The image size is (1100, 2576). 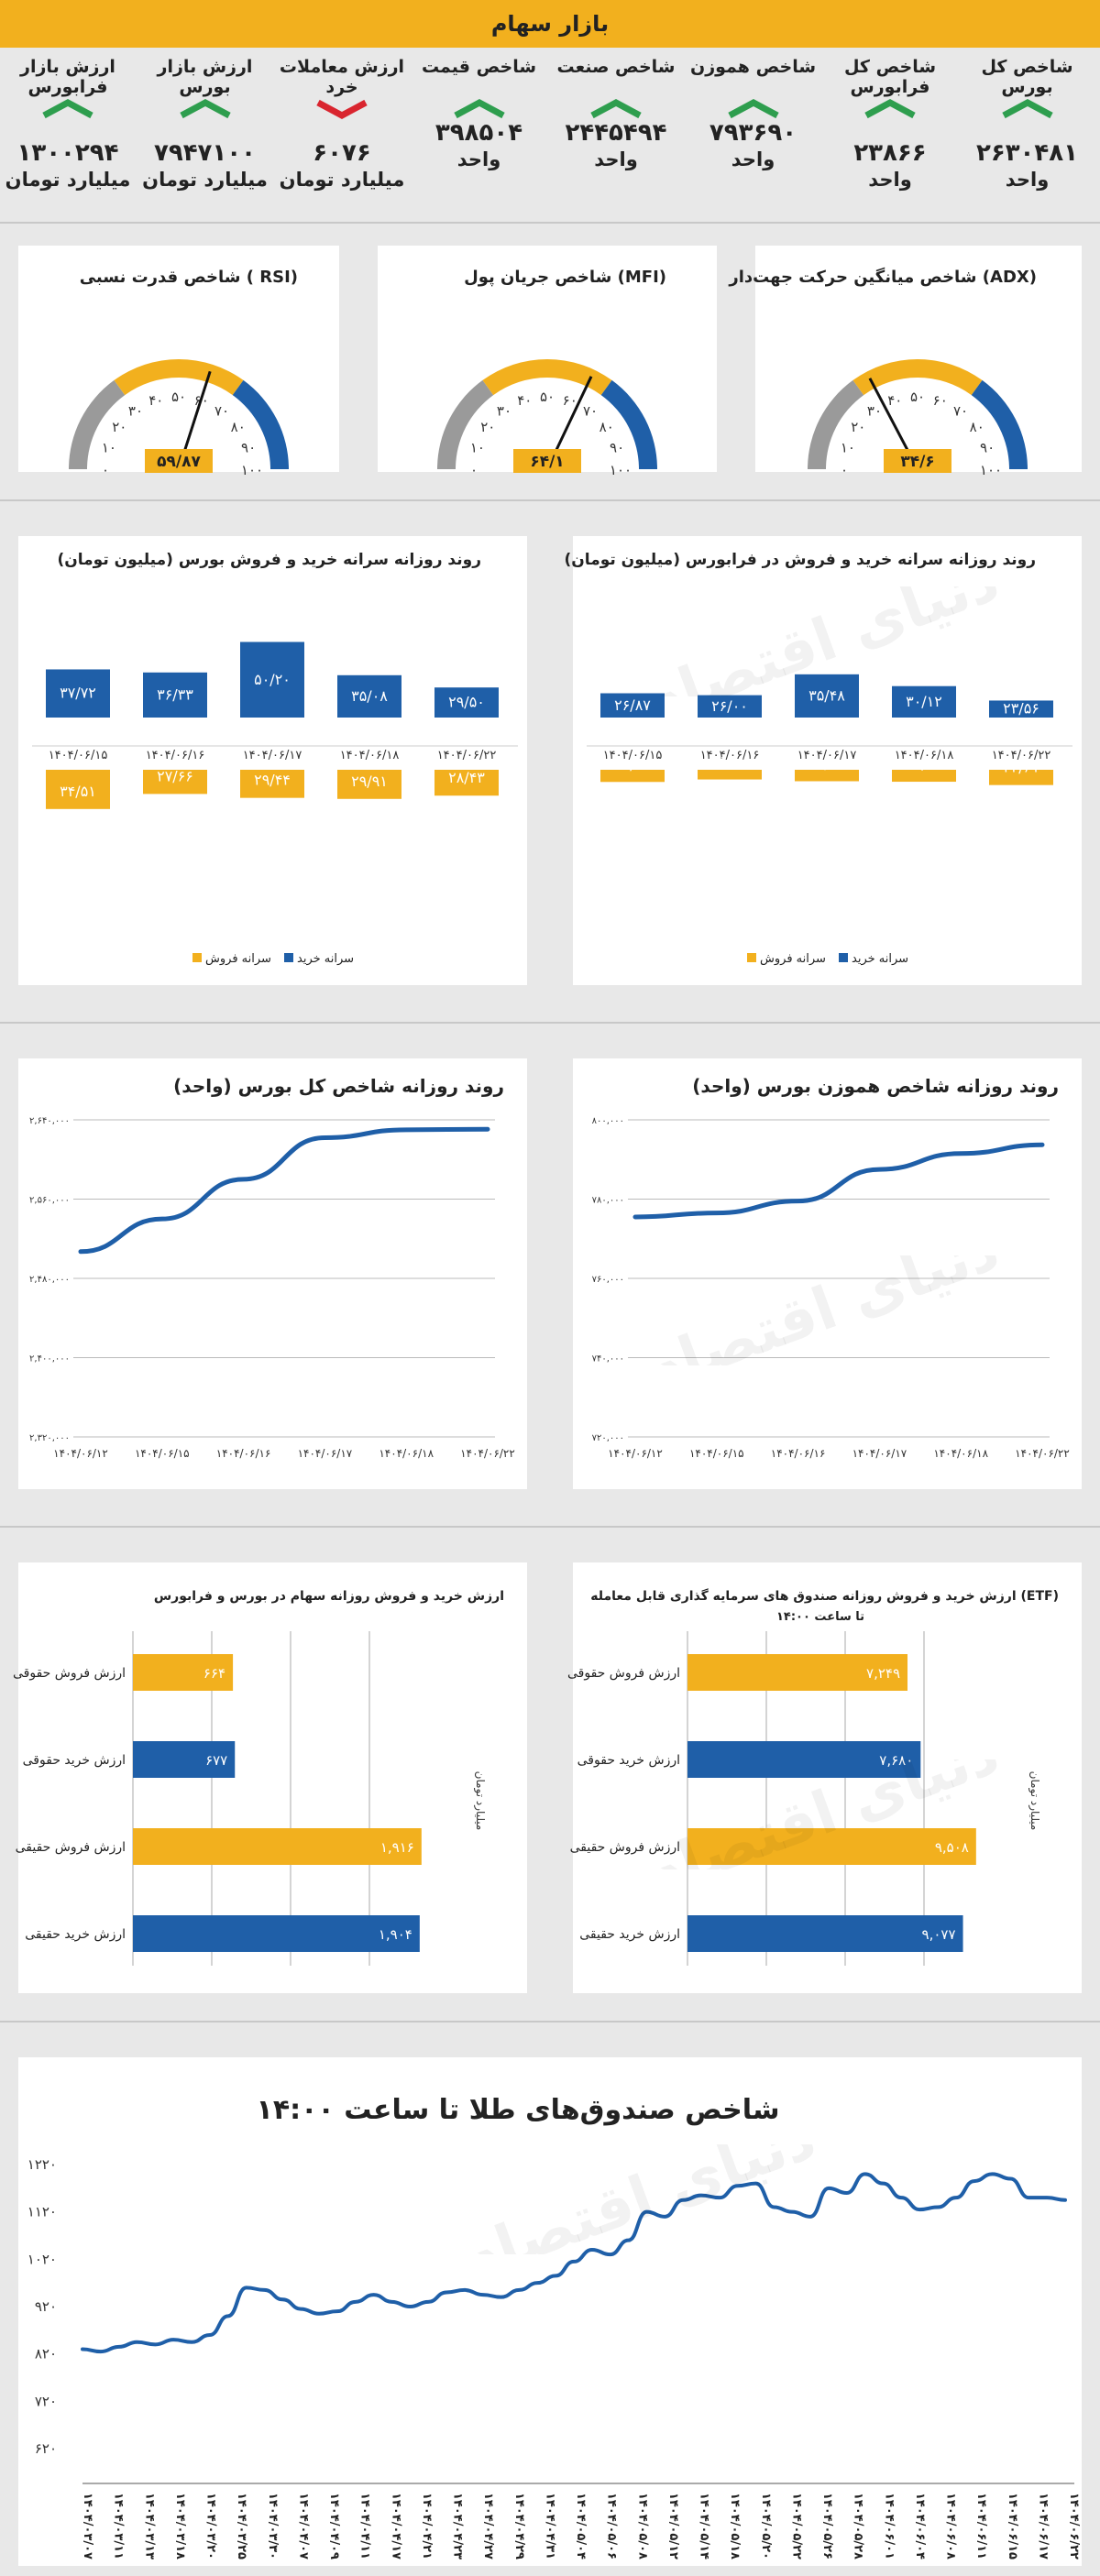 What do you see at coordinates (49, 1201) in the screenshot?
I see `y-tick-label: ۲,۵۶۰,۰۰۰` at bounding box center [49, 1201].